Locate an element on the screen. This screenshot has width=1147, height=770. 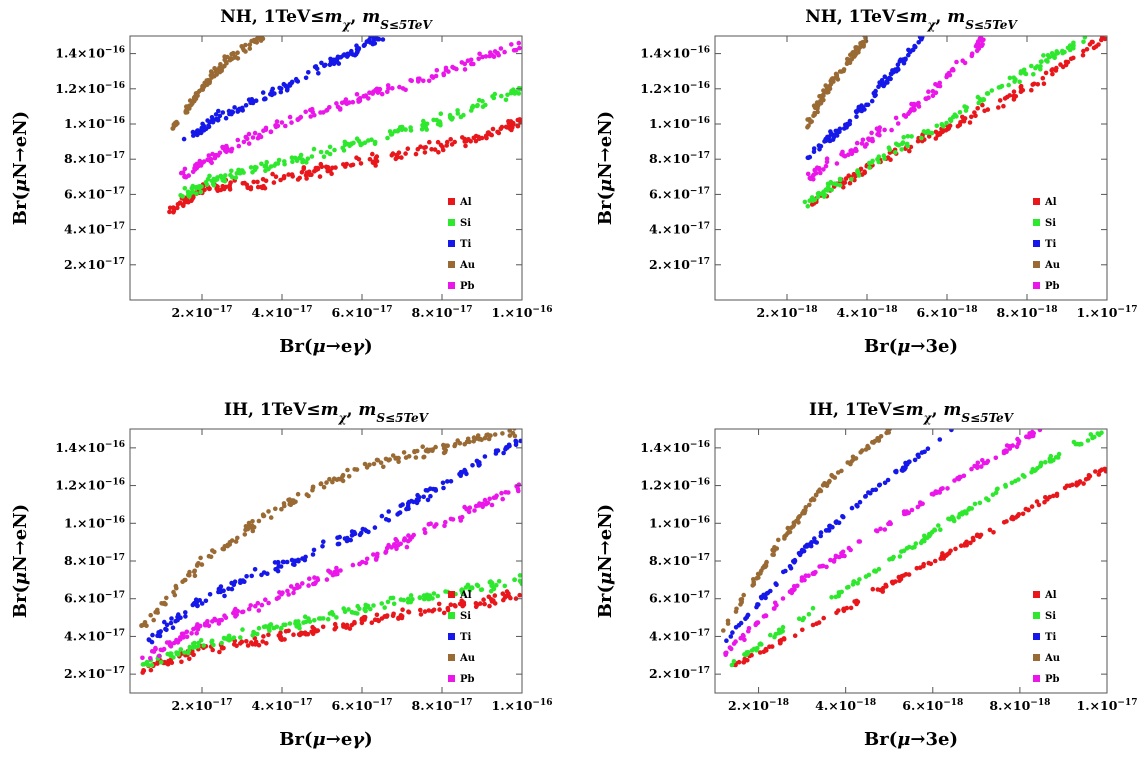
tick-exponent: −17 is located at coordinates (700, 191).